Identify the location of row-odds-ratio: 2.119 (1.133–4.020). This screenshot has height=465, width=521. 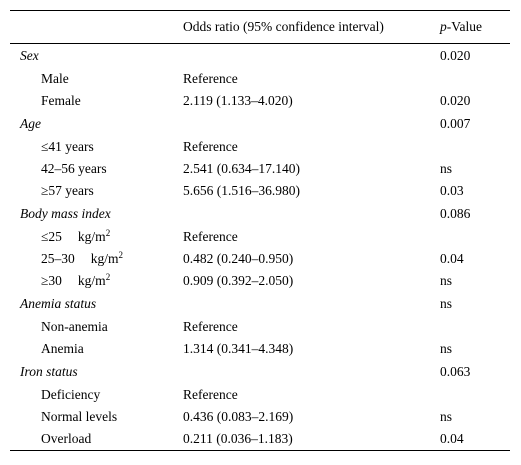
(238, 100).